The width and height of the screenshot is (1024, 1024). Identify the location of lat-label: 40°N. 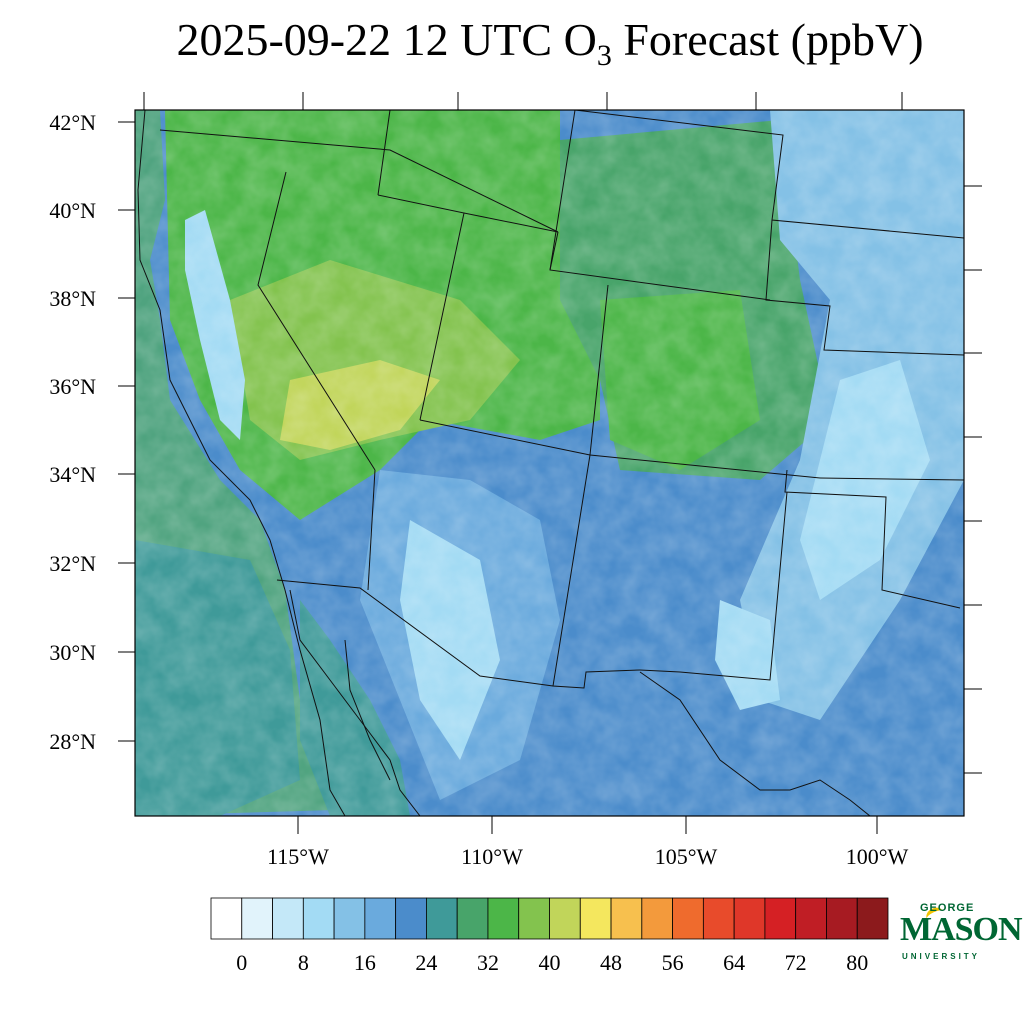
(72, 210).